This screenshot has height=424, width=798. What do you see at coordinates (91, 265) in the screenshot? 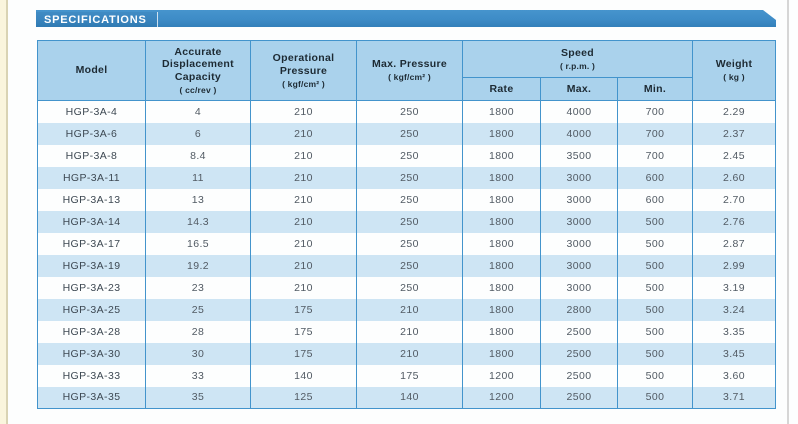
I see `model-cell: HGP-3A-19` at bounding box center [91, 265].